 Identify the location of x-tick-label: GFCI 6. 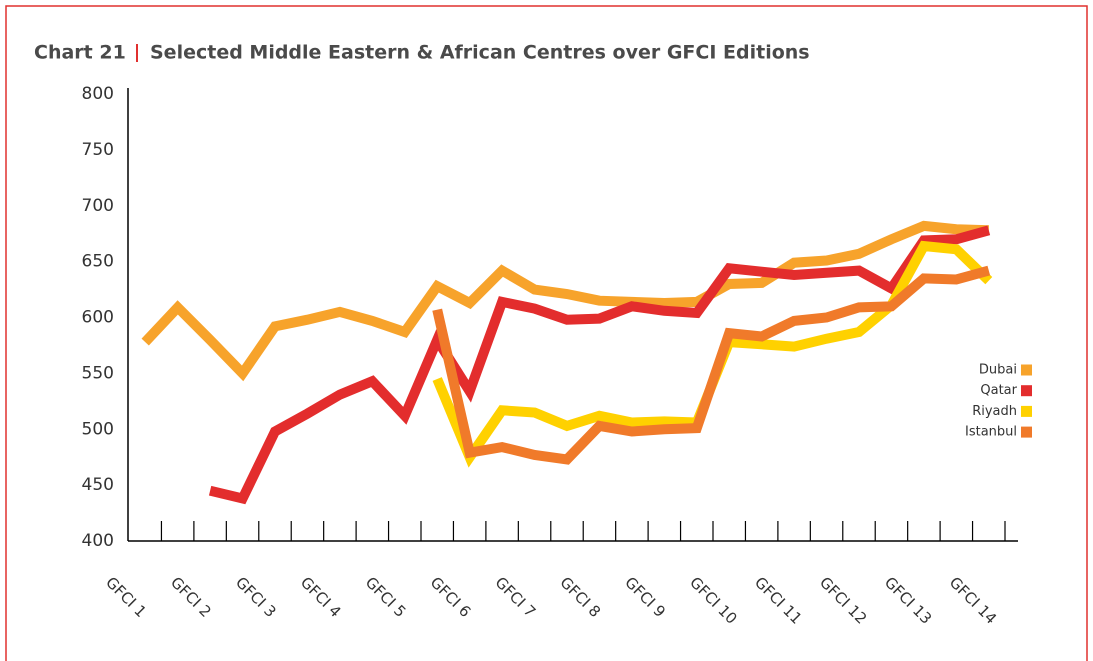
(451, 597).